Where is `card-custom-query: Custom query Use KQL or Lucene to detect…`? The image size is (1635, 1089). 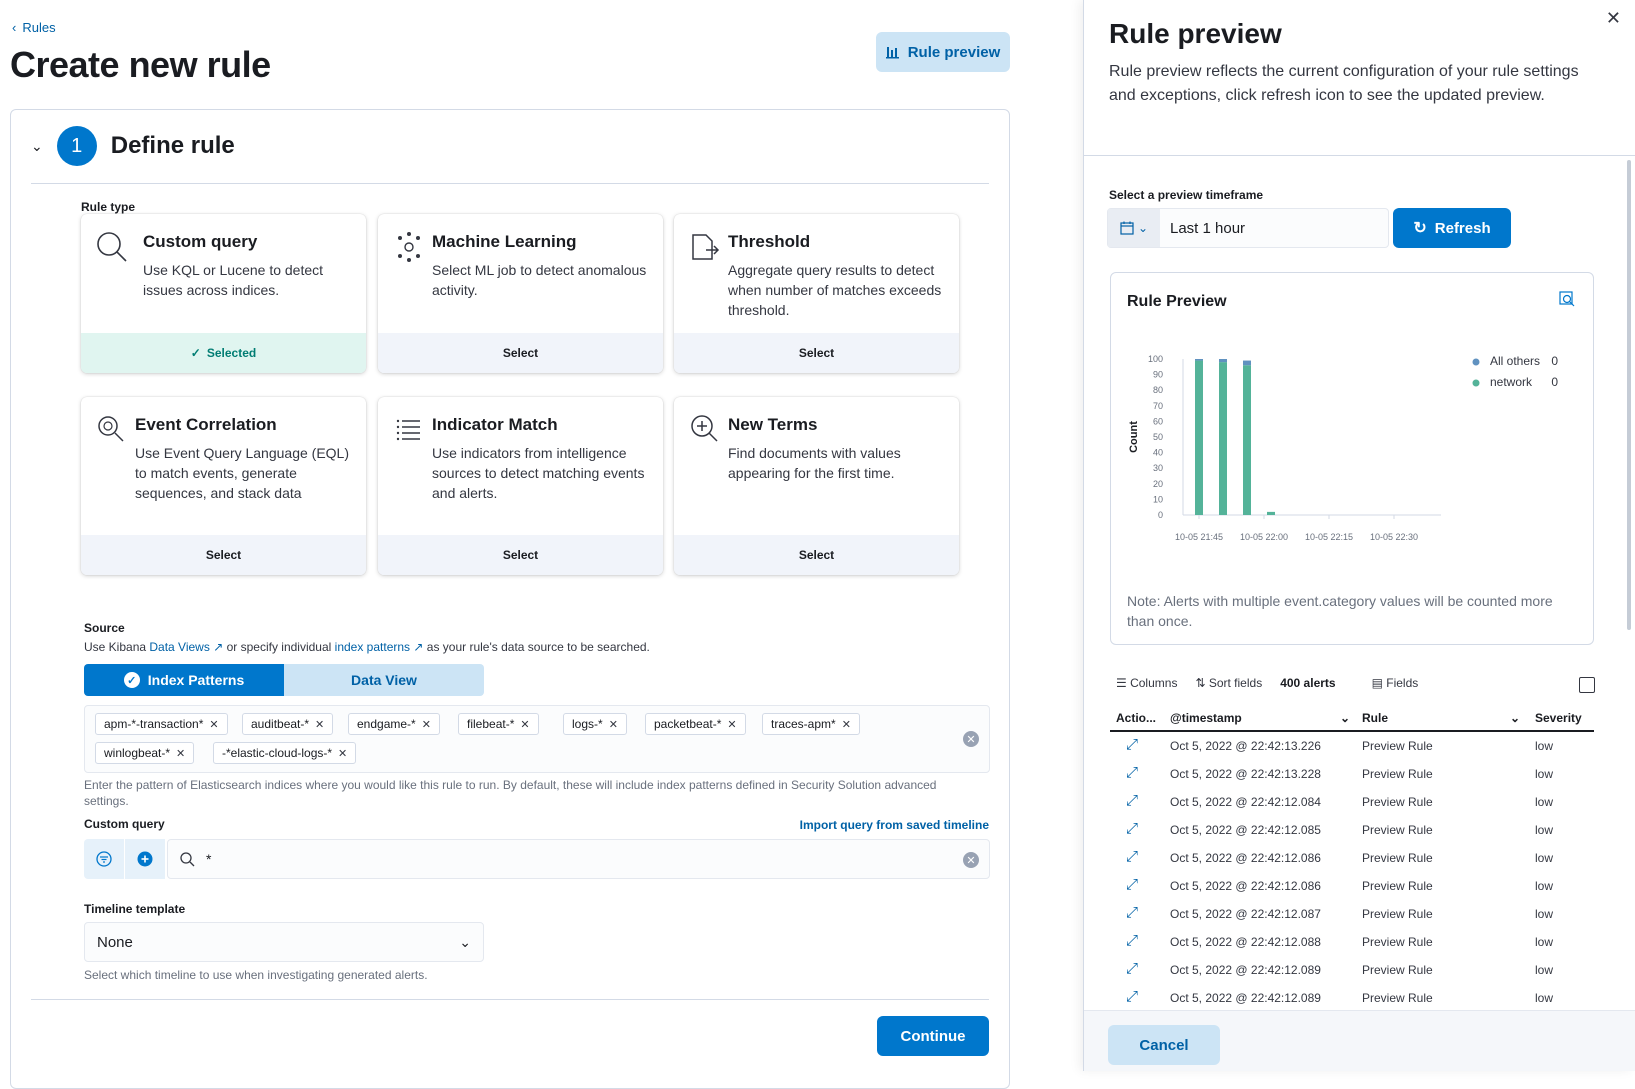
card-custom-query: Custom query Use KQL or Lucene to detect… is located at coordinates (223, 293).